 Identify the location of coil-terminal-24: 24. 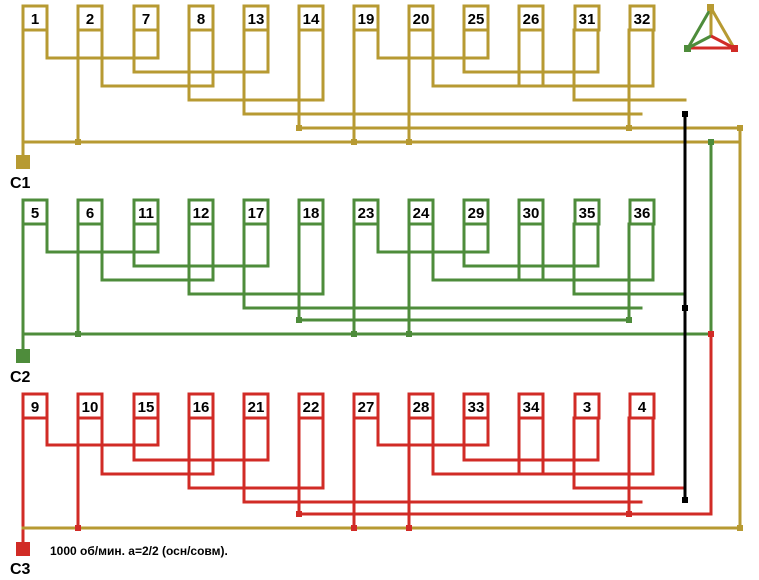
(421, 212).